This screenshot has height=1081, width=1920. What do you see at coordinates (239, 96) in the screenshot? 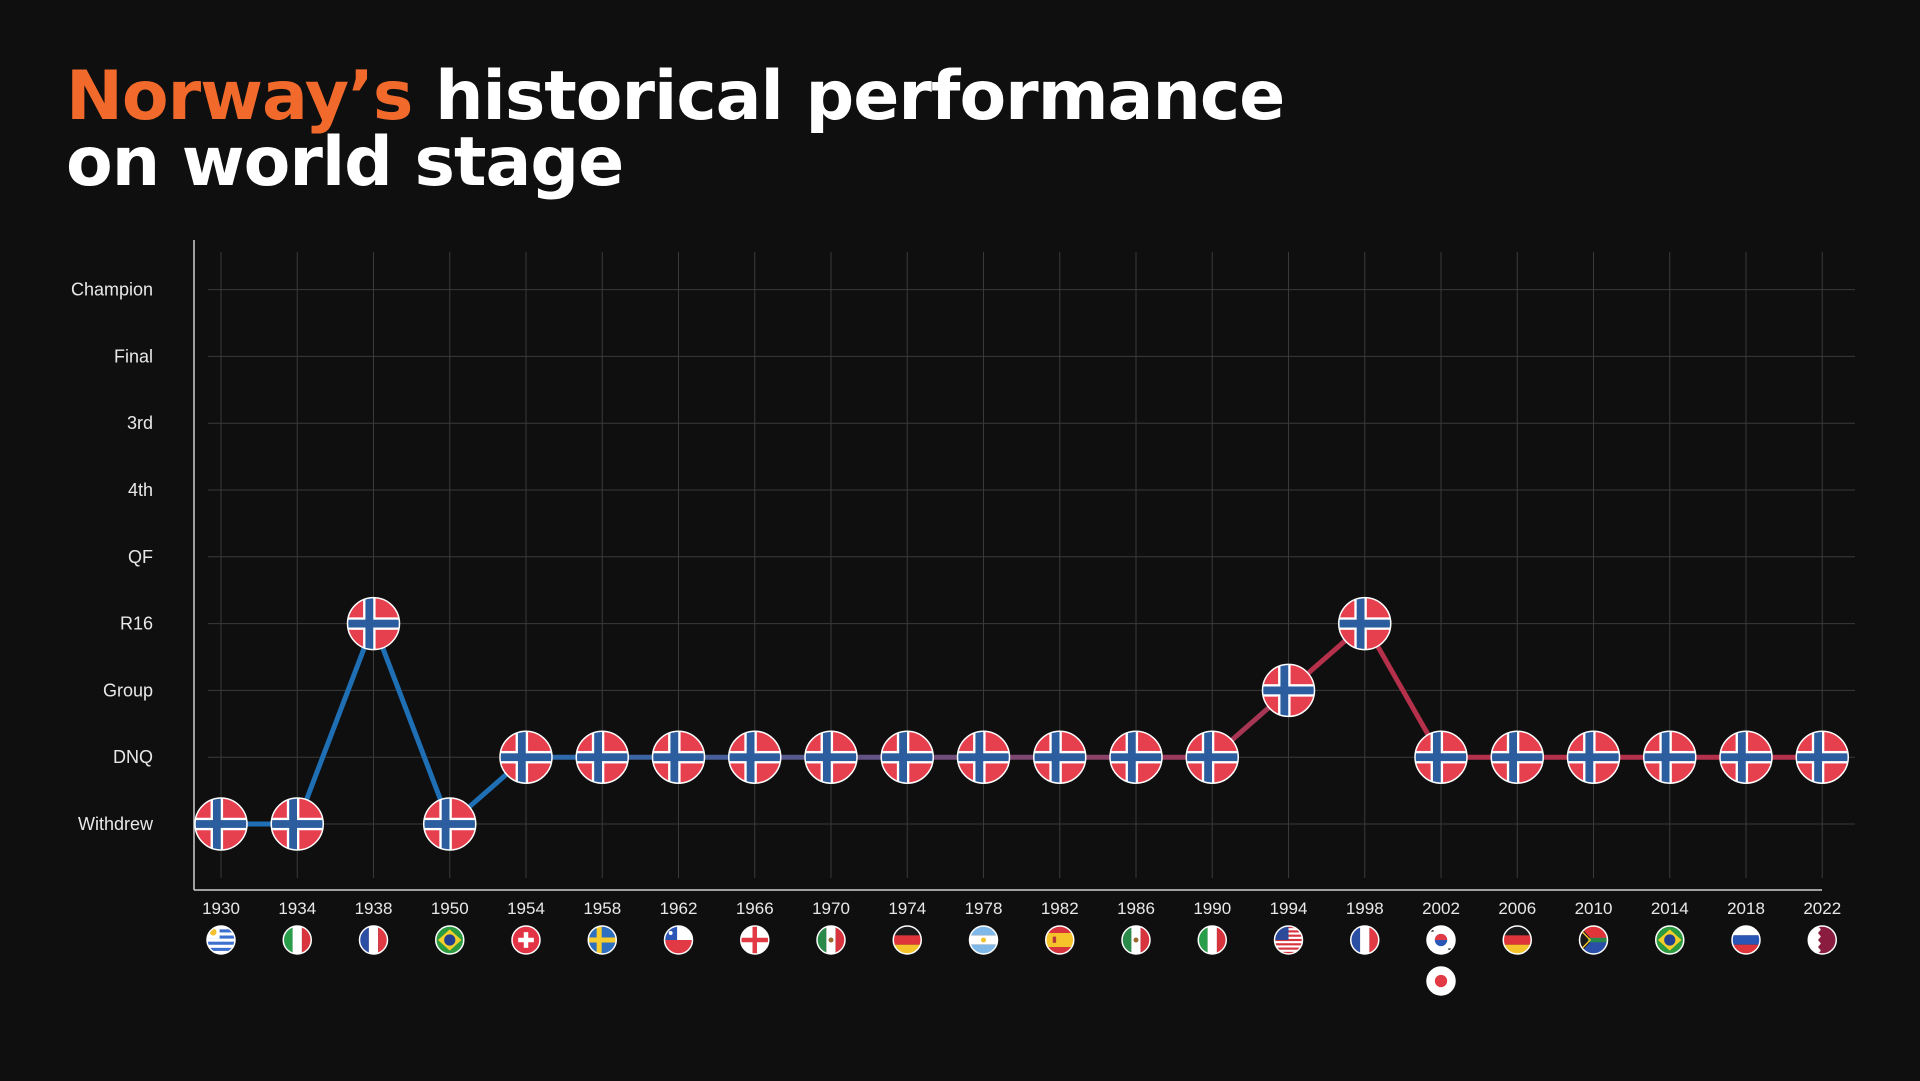
I see `title-accent: Norway’s` at bounding box center [239, 96].